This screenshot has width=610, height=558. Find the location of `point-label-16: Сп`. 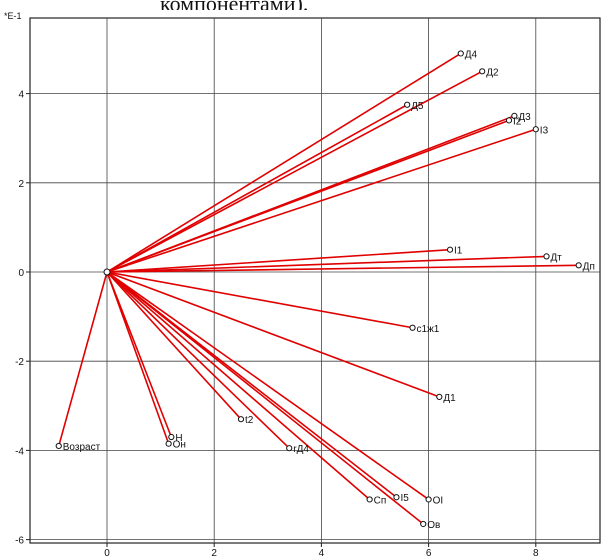

point-label-16: Сп is located at coordinates (380, 500).